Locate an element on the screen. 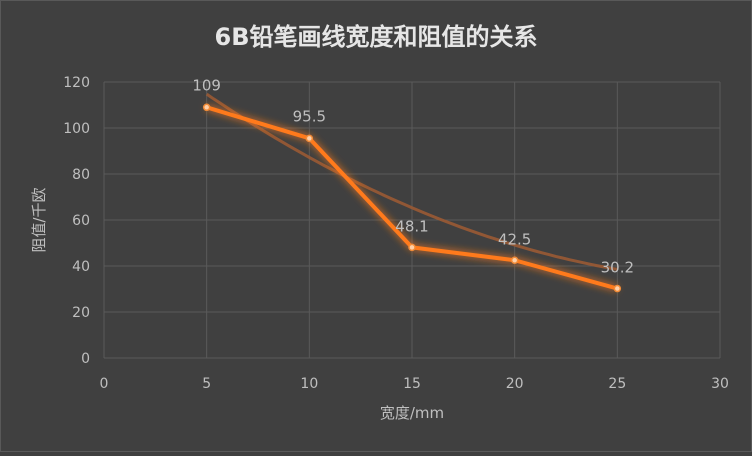 This screenshot has width=752, height=456. data-label: 95.5 is located at coordinates (309, 116).